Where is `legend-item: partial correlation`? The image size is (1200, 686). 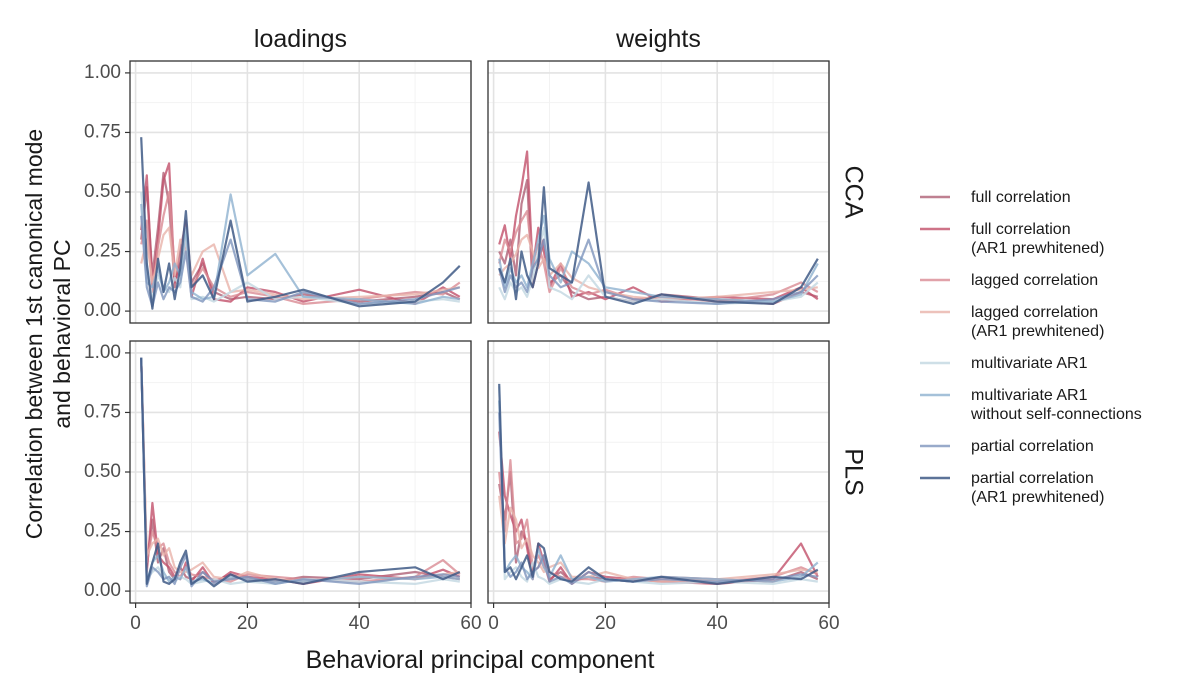 legend-item: partial correlation is located at coordinates (1007, 446).